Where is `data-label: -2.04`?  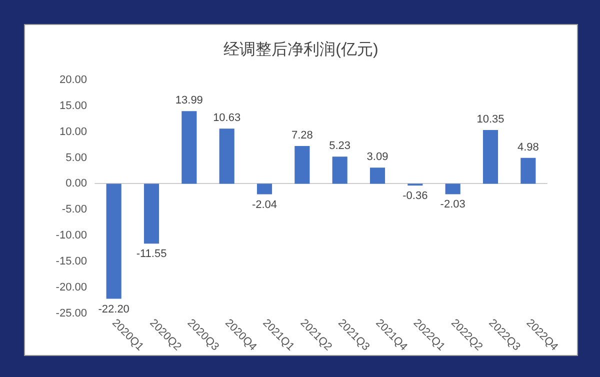
data-label: -2.04 is located at coordinates (265, 204).